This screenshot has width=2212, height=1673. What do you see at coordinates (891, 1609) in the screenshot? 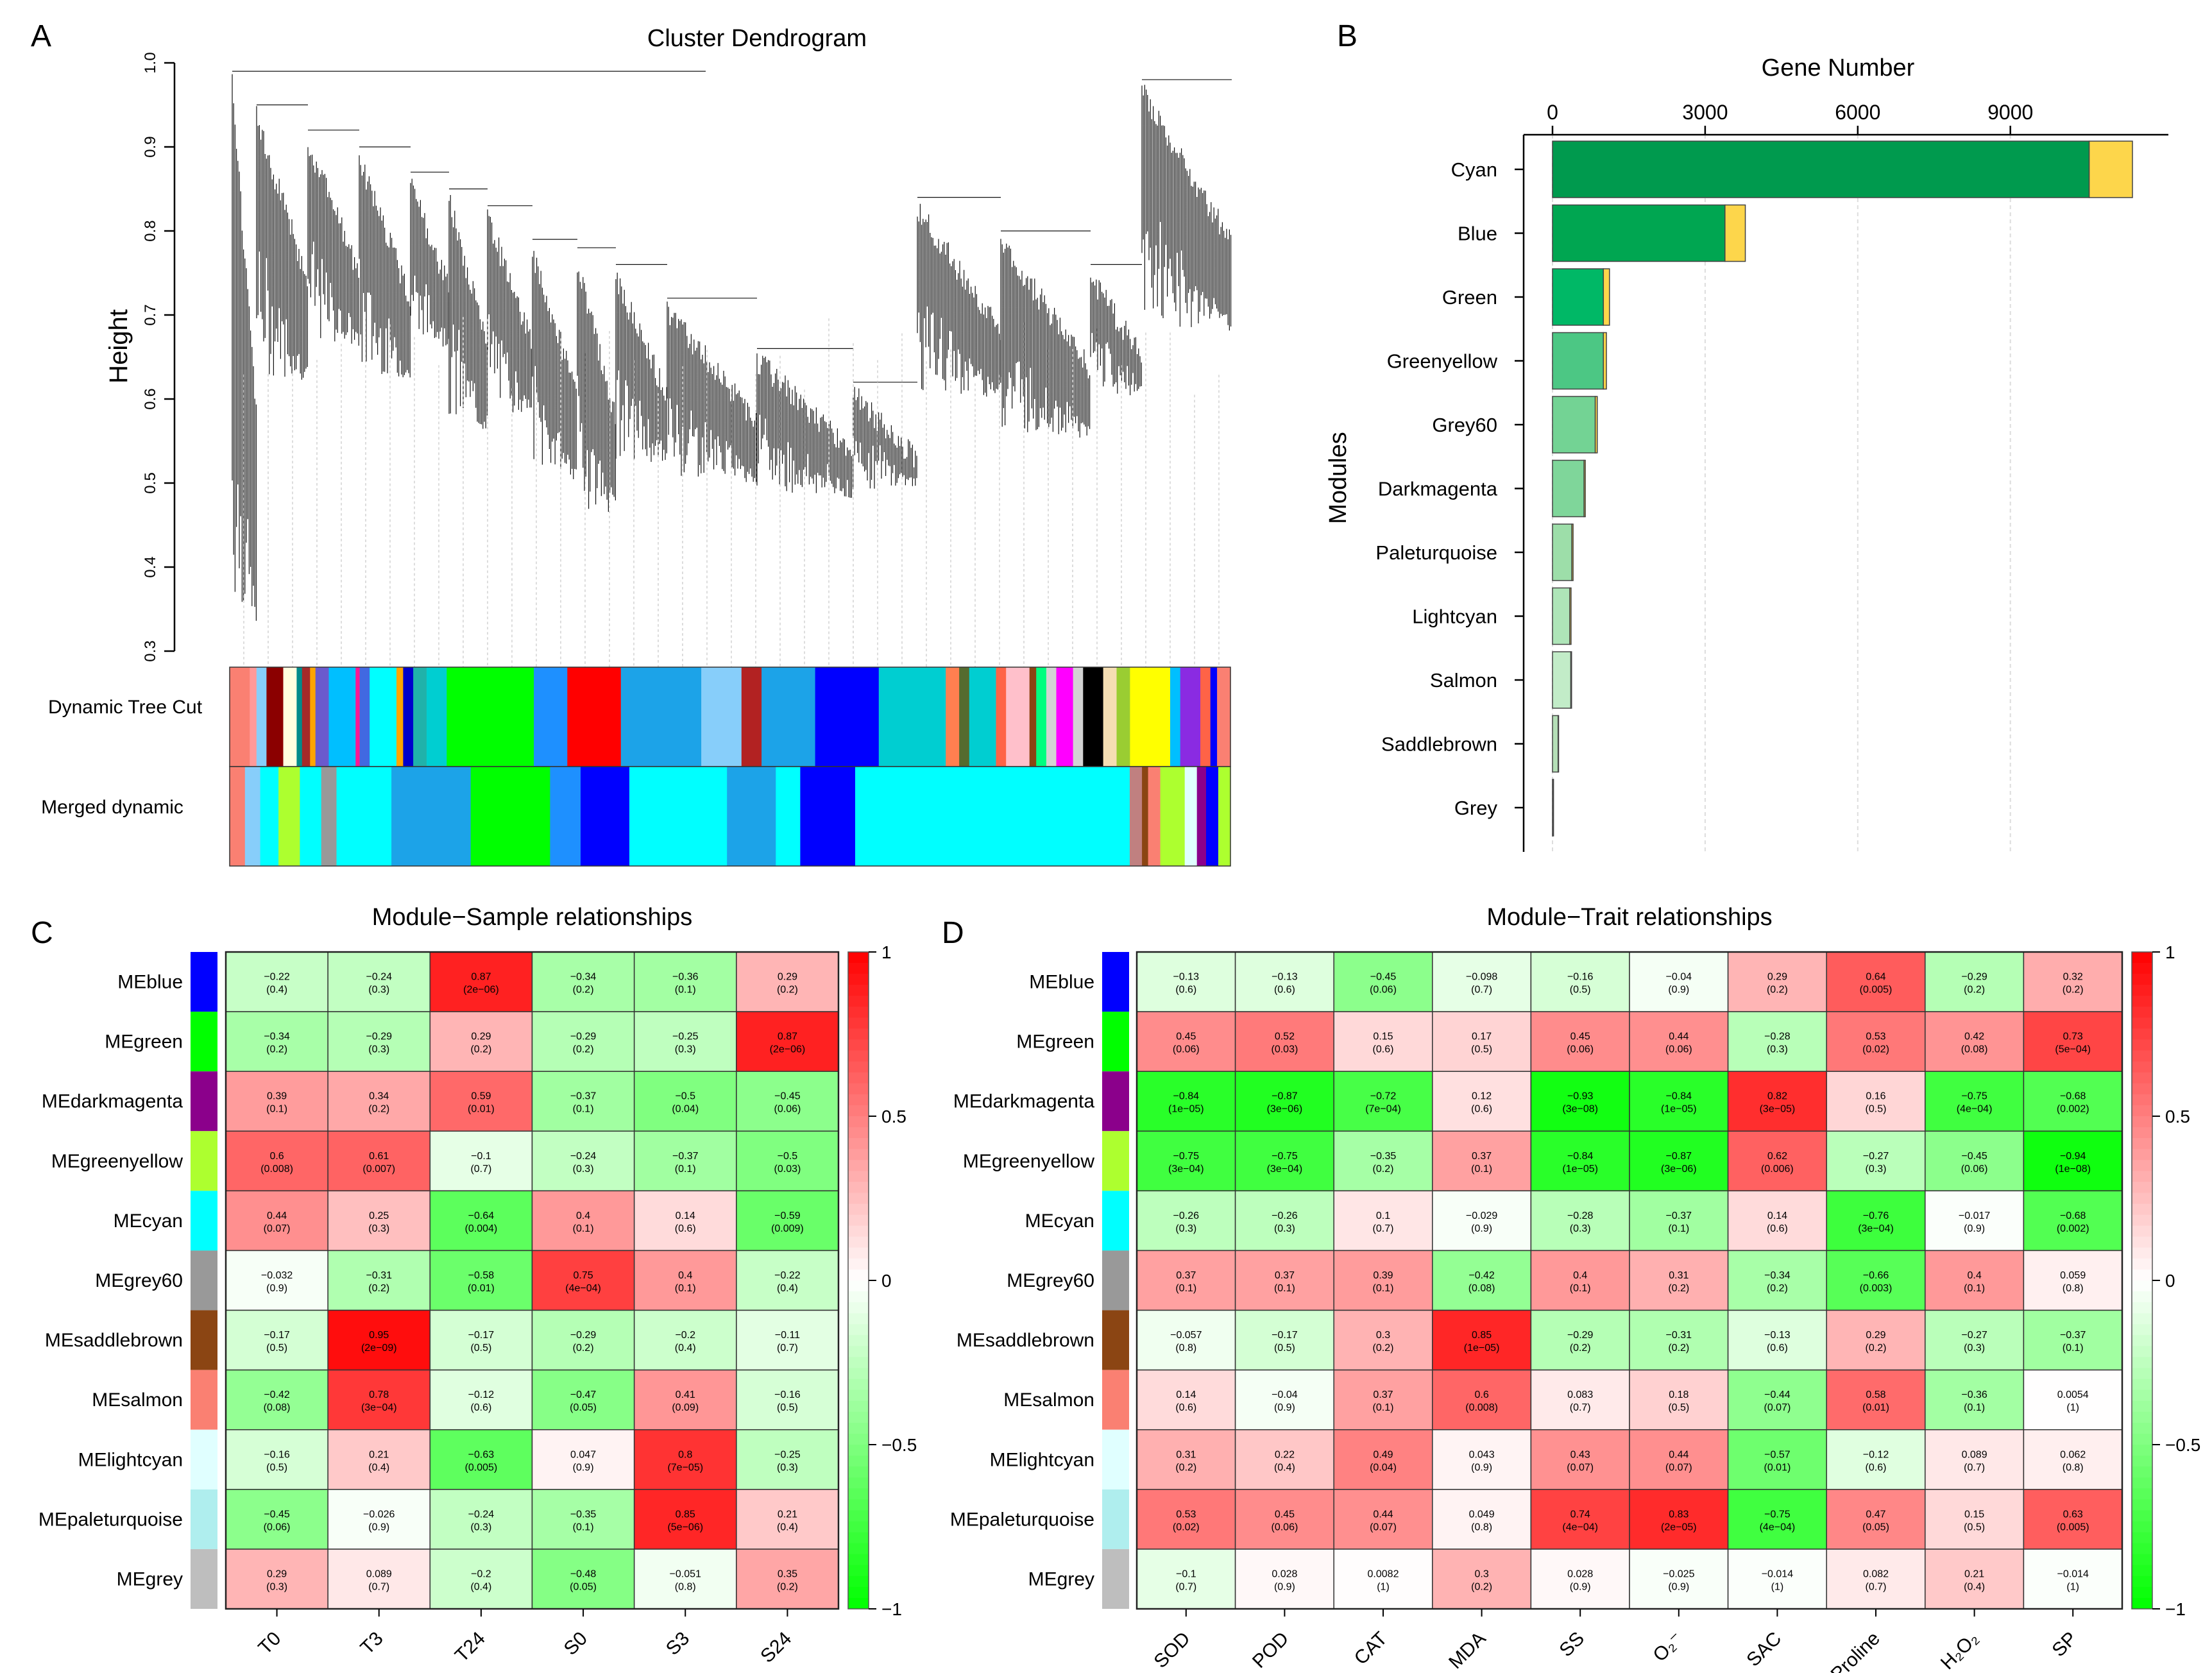
I see `color-scale-label: −1` at bounding box center [891, 1609].